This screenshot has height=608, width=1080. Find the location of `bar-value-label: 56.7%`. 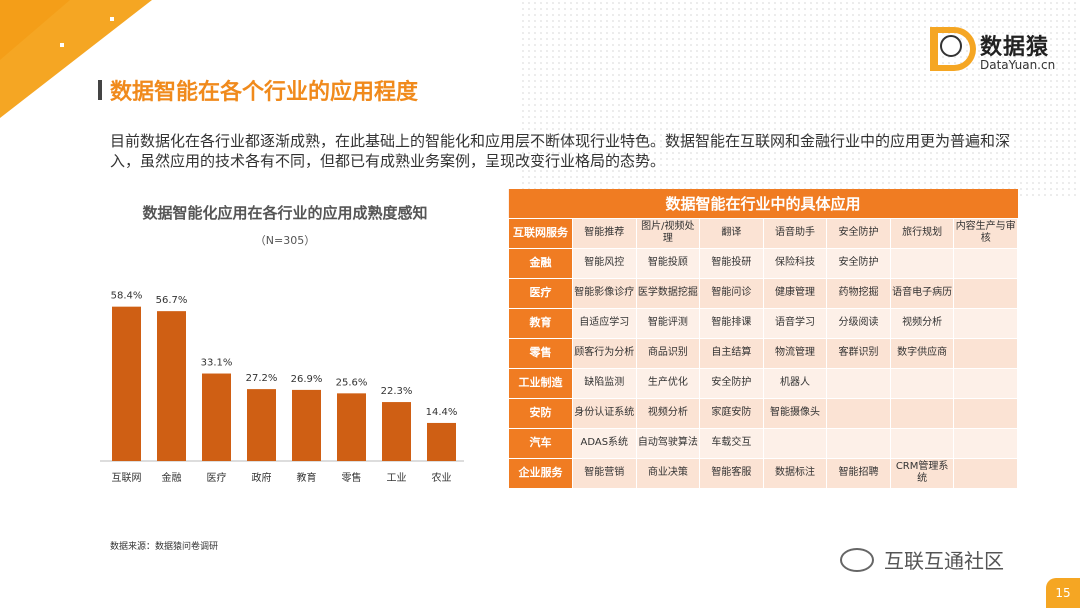

bar-value-label: 56.7% is located at coordinates (172, 300).